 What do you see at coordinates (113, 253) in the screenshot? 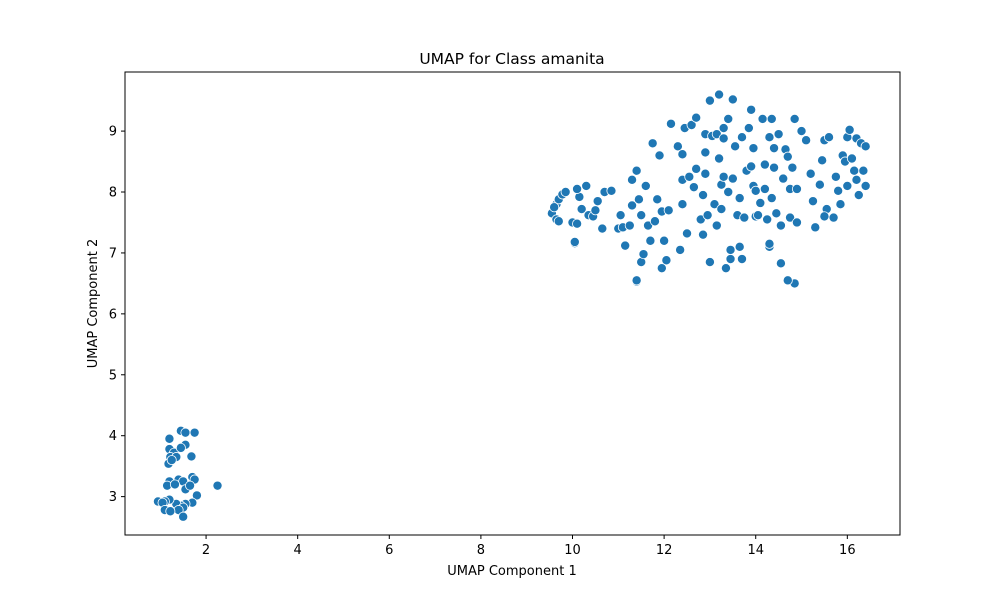
I see `y-tick-label: 7` at bounding box center [113, 253].